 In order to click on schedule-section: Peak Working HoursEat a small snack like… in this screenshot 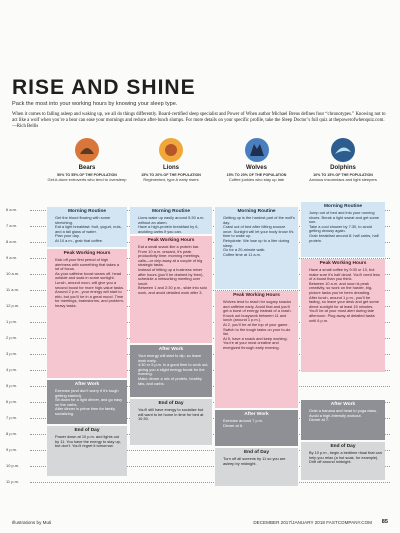, I will do `click(171, 289)`.